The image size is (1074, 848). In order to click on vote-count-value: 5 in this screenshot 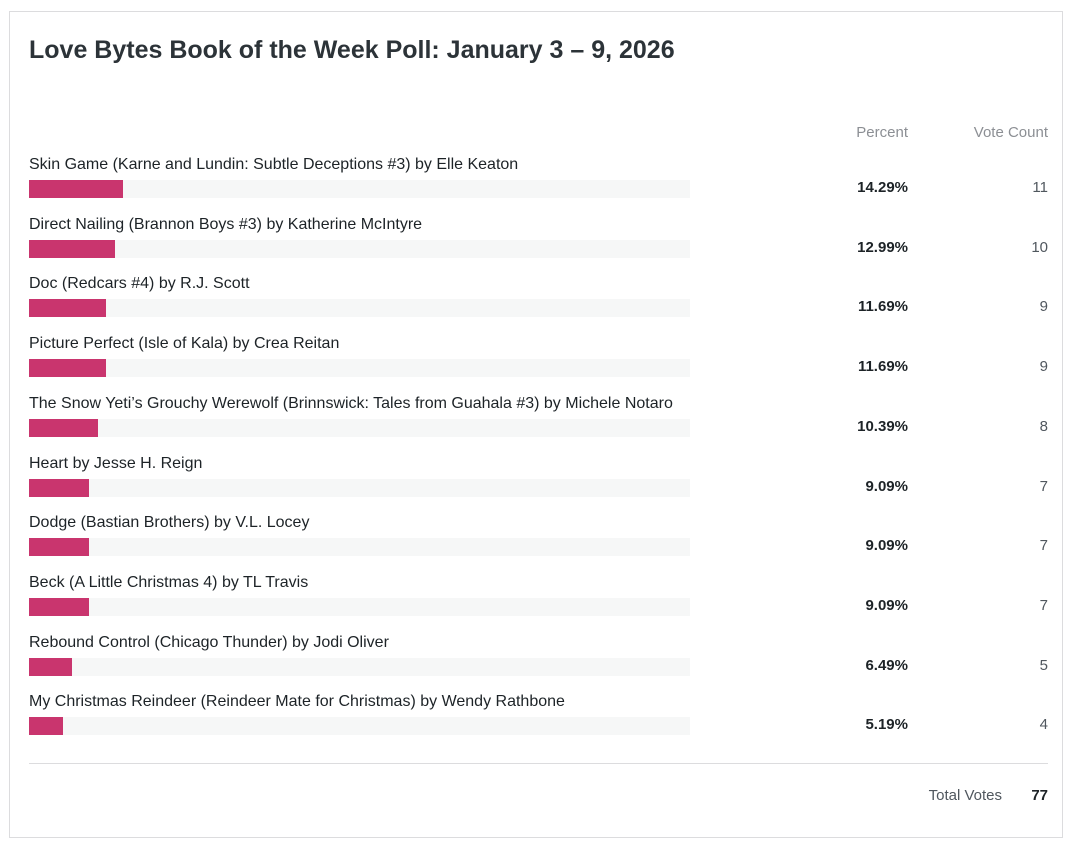, I will do `click(1043, 665)`.